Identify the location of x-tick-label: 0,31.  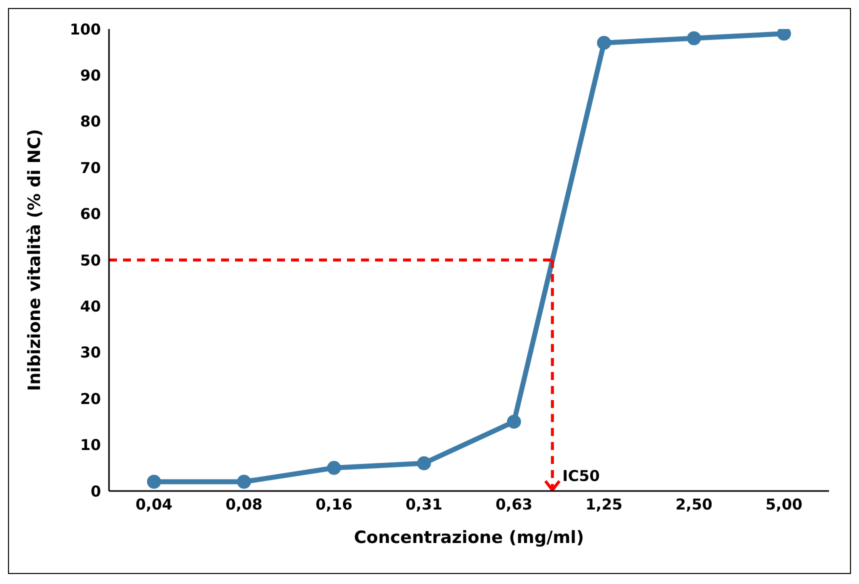
(424, 505).